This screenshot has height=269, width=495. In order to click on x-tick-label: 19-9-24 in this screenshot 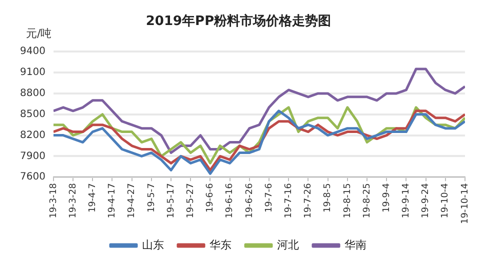, I will do `click(426, 200)`.